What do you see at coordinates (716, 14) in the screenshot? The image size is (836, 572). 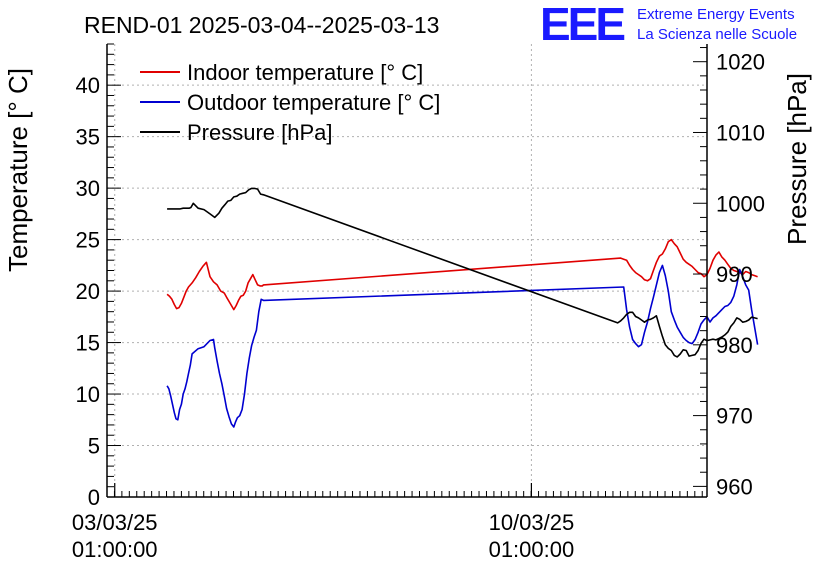 I see `brand-line-1: Extreme Energy Events` at bounding box center [716, 14].